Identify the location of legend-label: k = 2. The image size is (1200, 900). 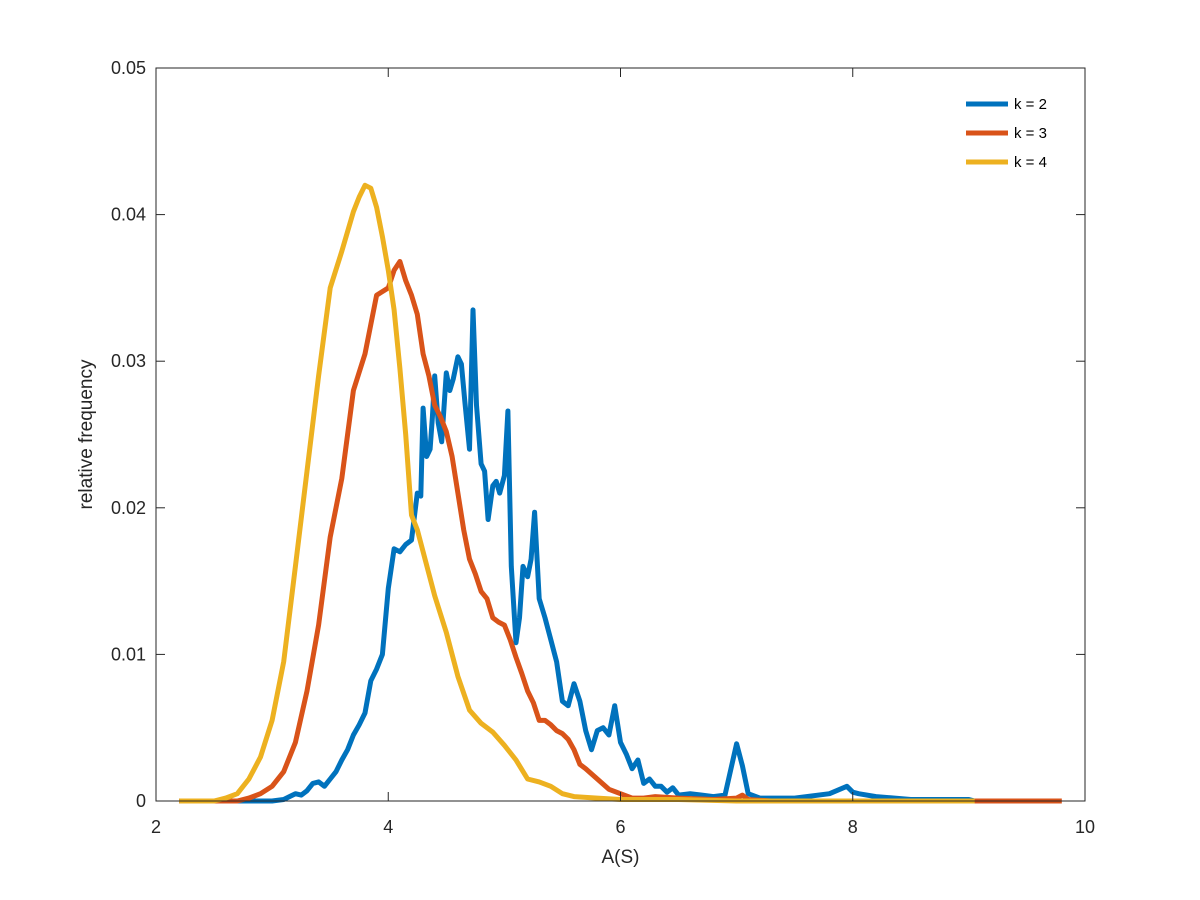
(1030, 104).